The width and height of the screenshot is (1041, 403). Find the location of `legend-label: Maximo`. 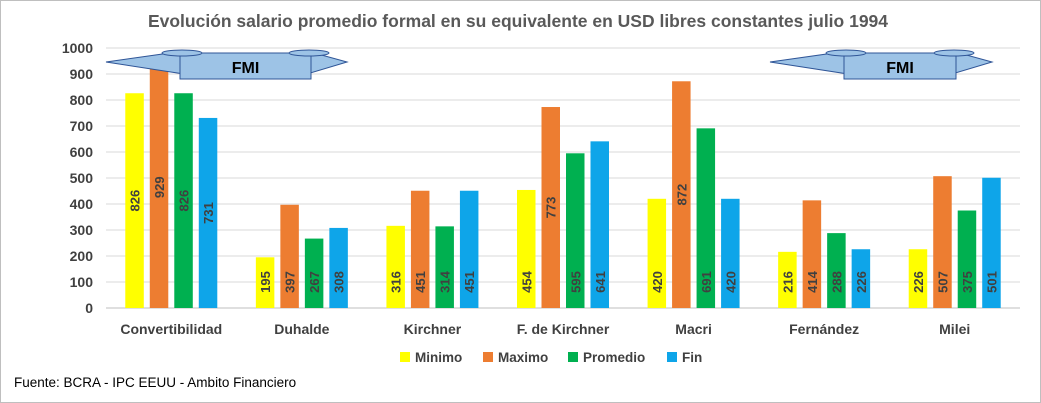

legend-label: Maximo is located at coordinates (523, 357).